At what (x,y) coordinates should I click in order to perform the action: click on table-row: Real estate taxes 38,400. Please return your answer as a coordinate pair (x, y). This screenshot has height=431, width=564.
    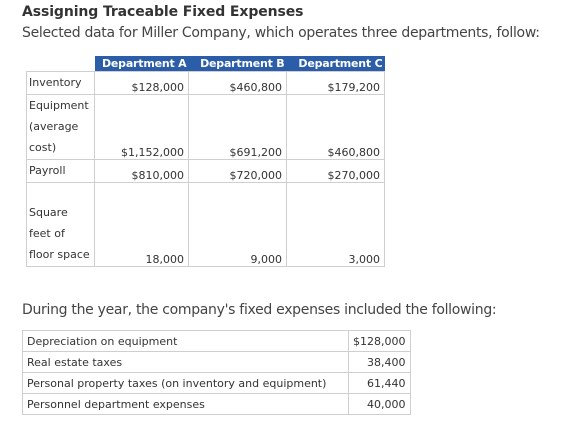
    Looking at the image, I should click on (216, 362).